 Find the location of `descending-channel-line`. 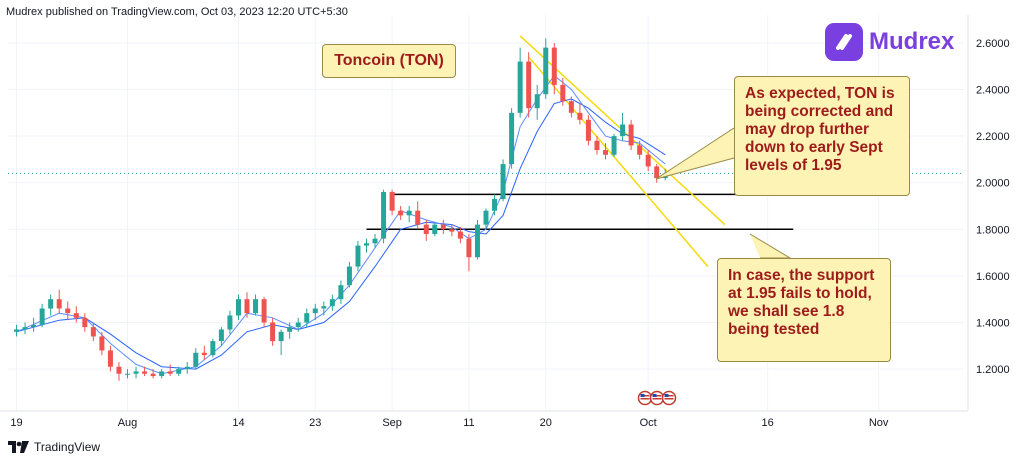

descending-channel-line is located at coordinates (618, 162).